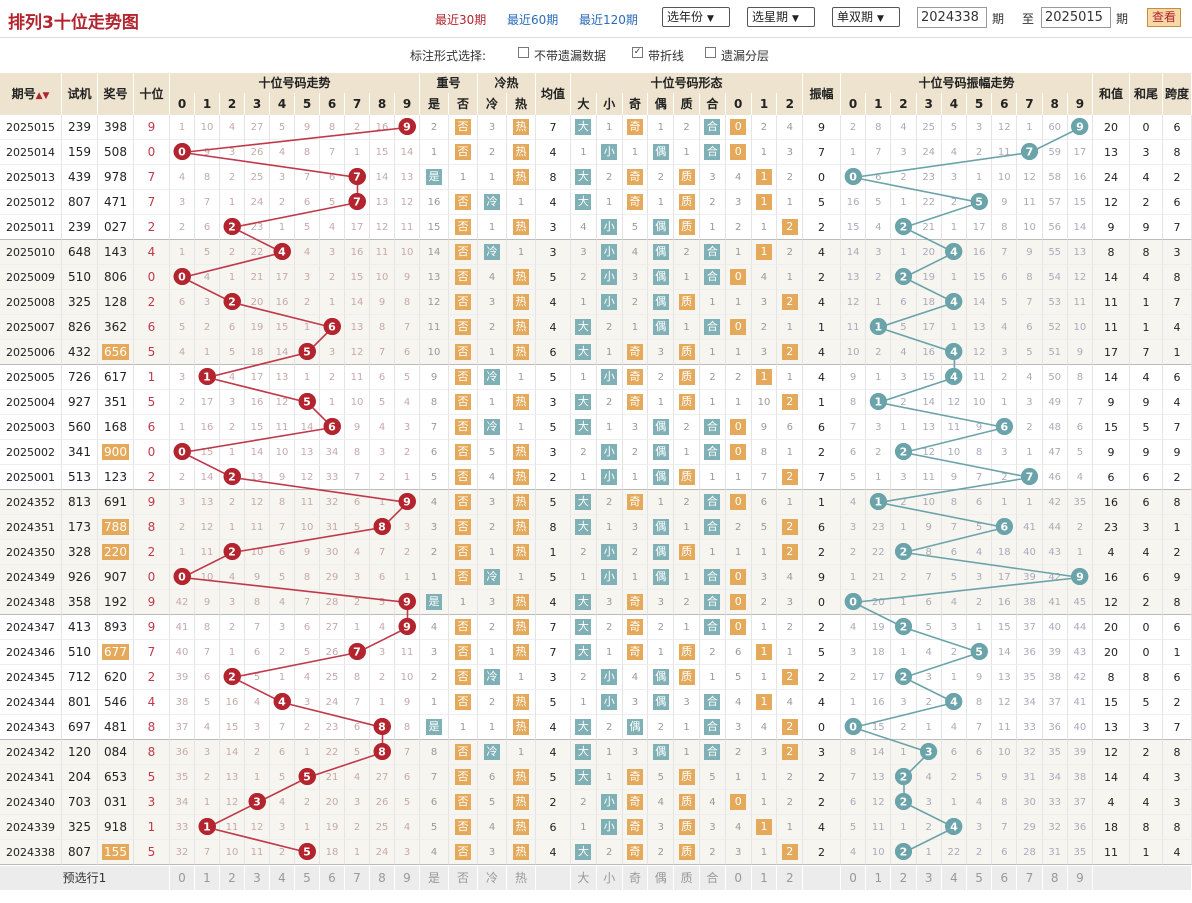 This screenshot has height=903, width=1192. I want to click on ball-teal: 6, so click(1004, 426).